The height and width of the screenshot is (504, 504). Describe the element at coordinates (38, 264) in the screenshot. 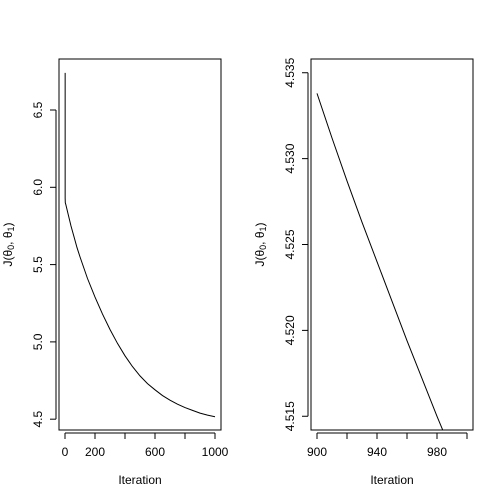

I see `y-tick-label: 5.5` at that location.